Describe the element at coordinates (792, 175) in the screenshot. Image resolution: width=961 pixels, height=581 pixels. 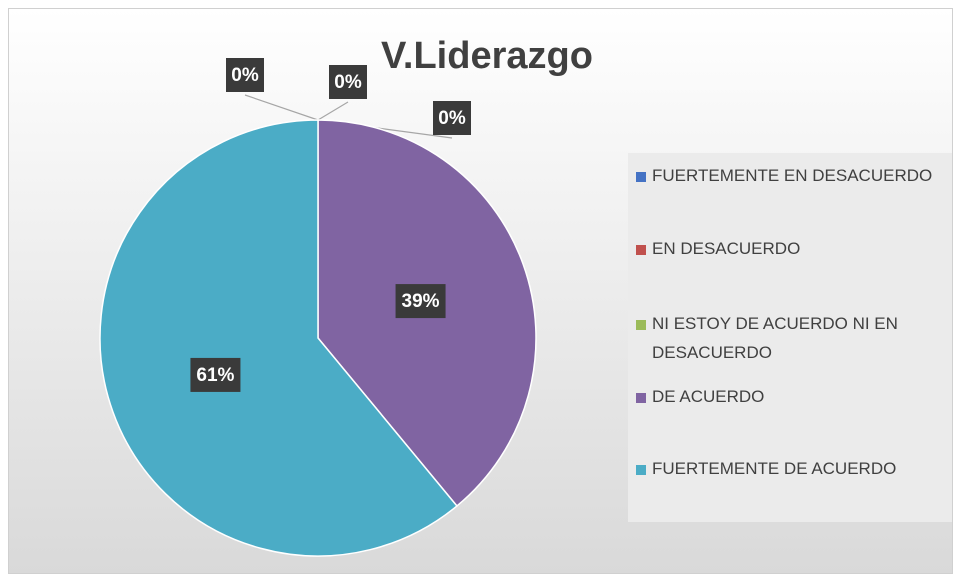
I see `legend-label: FUERTEMENTE EN DESACUERDO` at that location.